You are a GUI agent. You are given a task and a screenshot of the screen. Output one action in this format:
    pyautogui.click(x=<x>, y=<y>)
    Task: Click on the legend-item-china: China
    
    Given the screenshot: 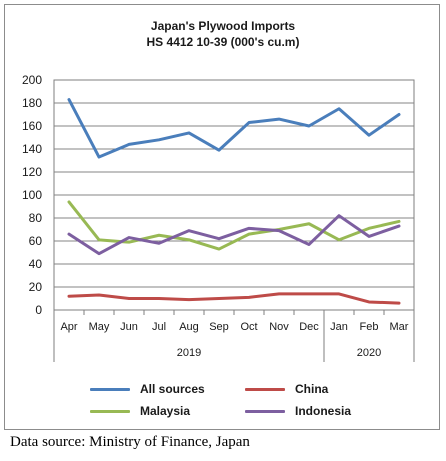 What is the action you would take?
    pyautogui.click(x=286, y=389)
    